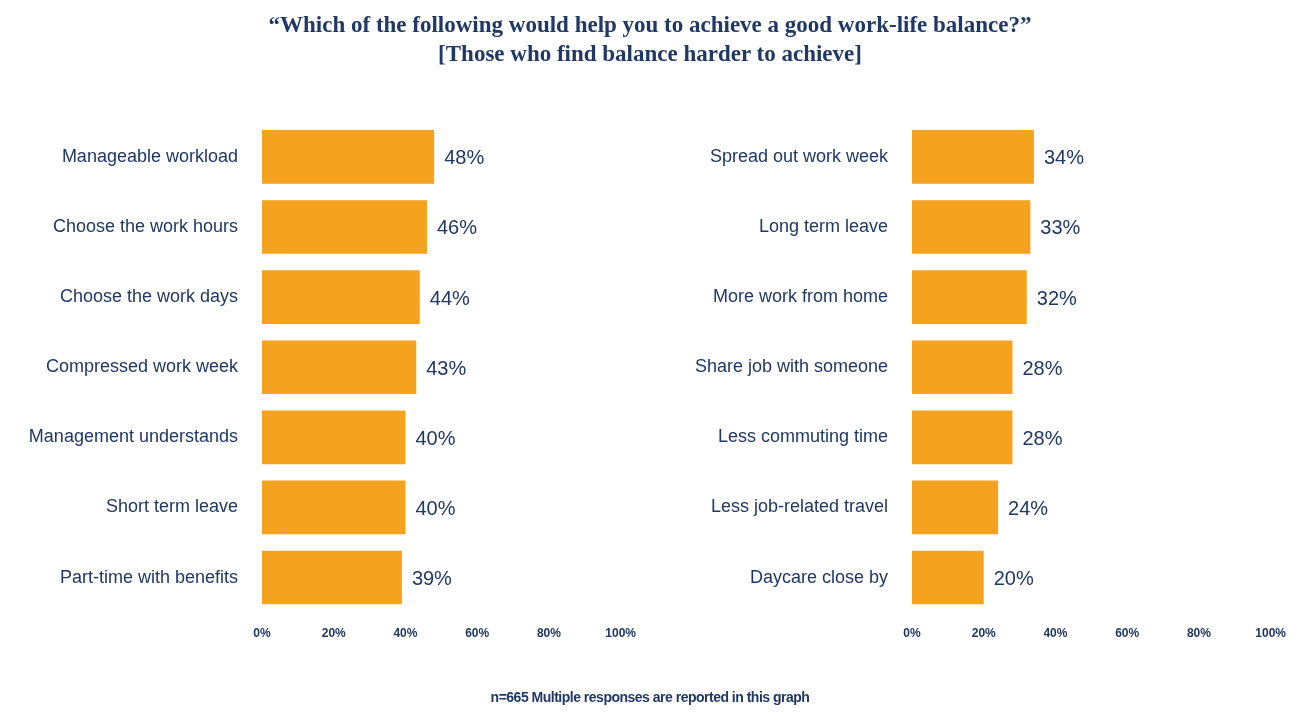  Describe the element at coordinates (464, 157) in the screenshot. I see `data-label: 48%` at that location.